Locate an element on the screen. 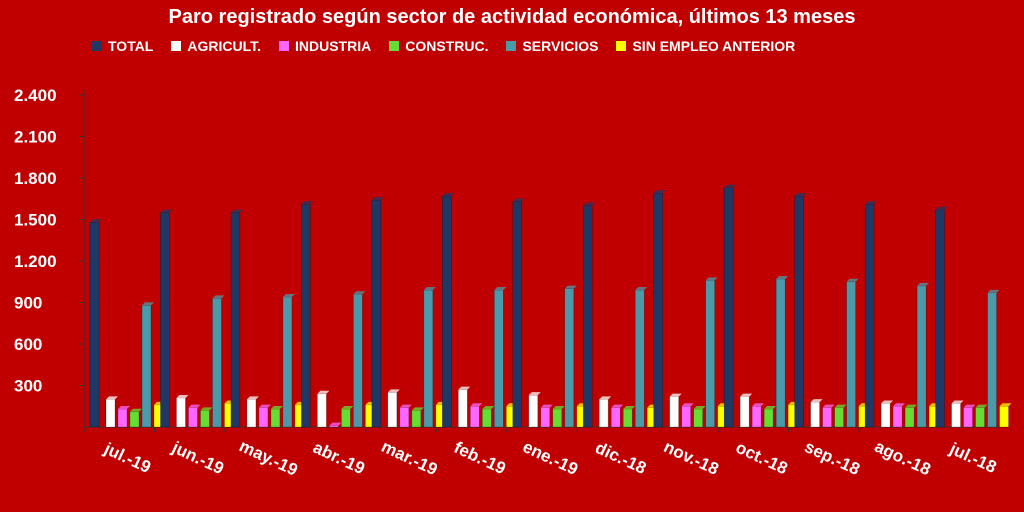 This screenshot has width=1024, height=512. legend-label: SERVICIOS is located at coordinates (560, 46).